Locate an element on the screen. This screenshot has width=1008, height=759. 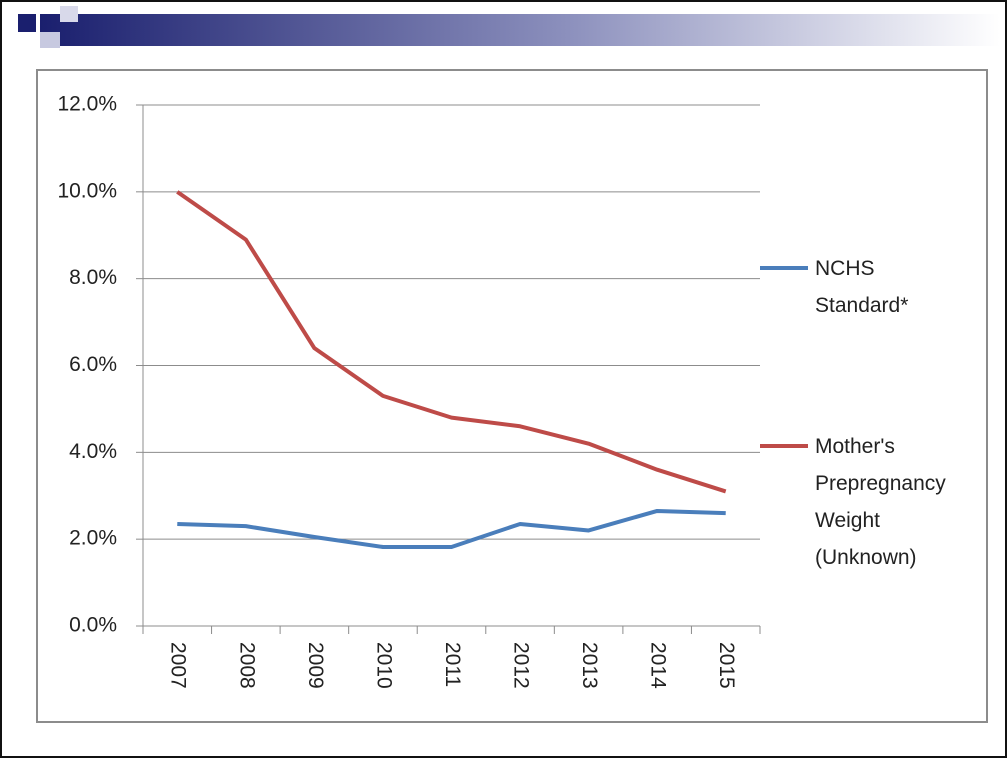
x-tick-label: 2012 is located at coordinates (521, 665).